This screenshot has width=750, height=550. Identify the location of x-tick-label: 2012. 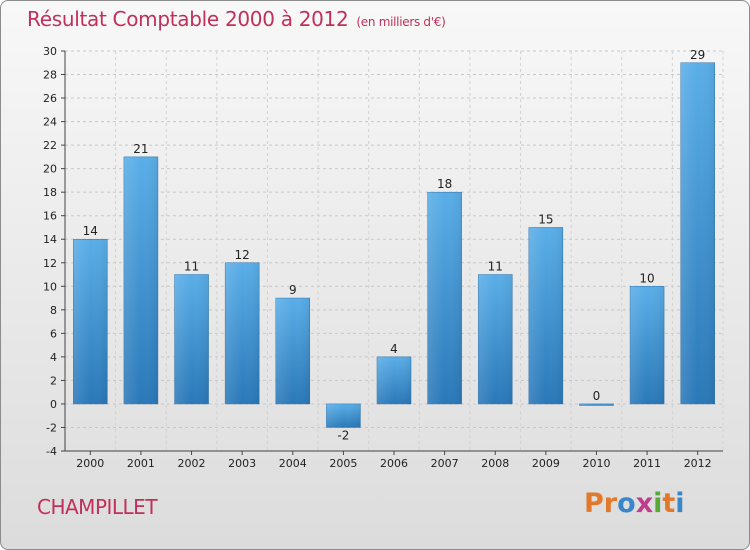
(698, 463).